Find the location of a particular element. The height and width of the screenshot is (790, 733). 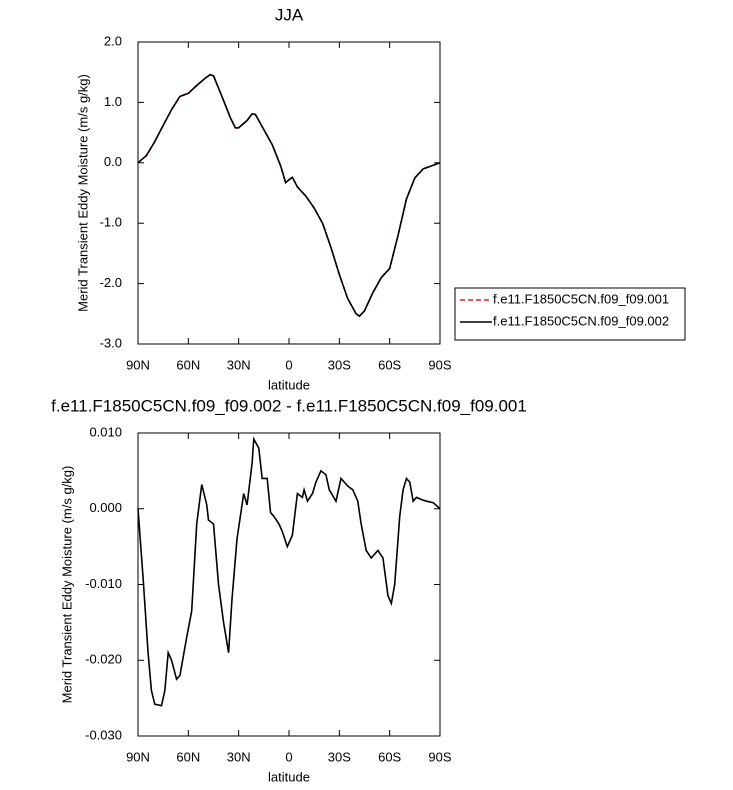

y-tick-label: -0.030 is located at coordinates (103, 734).